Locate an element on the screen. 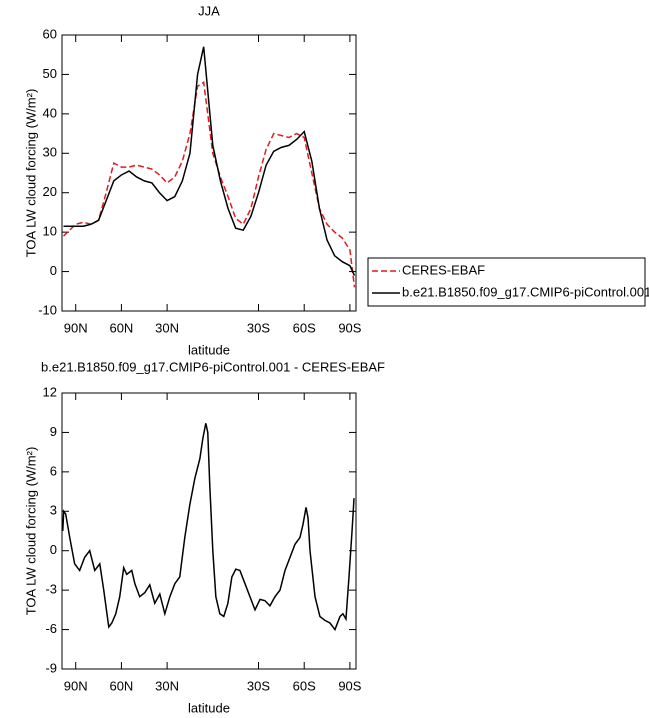  y-tick-label: 3 is located at coordinates (53, 510).